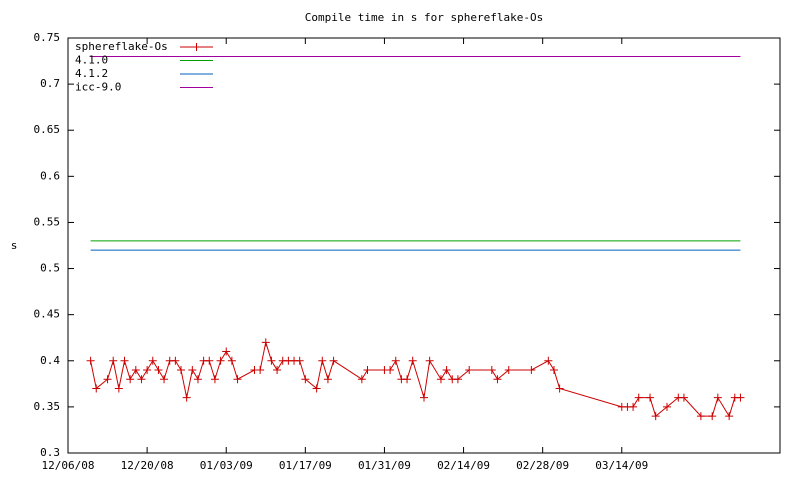 This screenshot has width=800, height=480. I want to click on x-tick-label: 01/31/09, so click(384, 465).